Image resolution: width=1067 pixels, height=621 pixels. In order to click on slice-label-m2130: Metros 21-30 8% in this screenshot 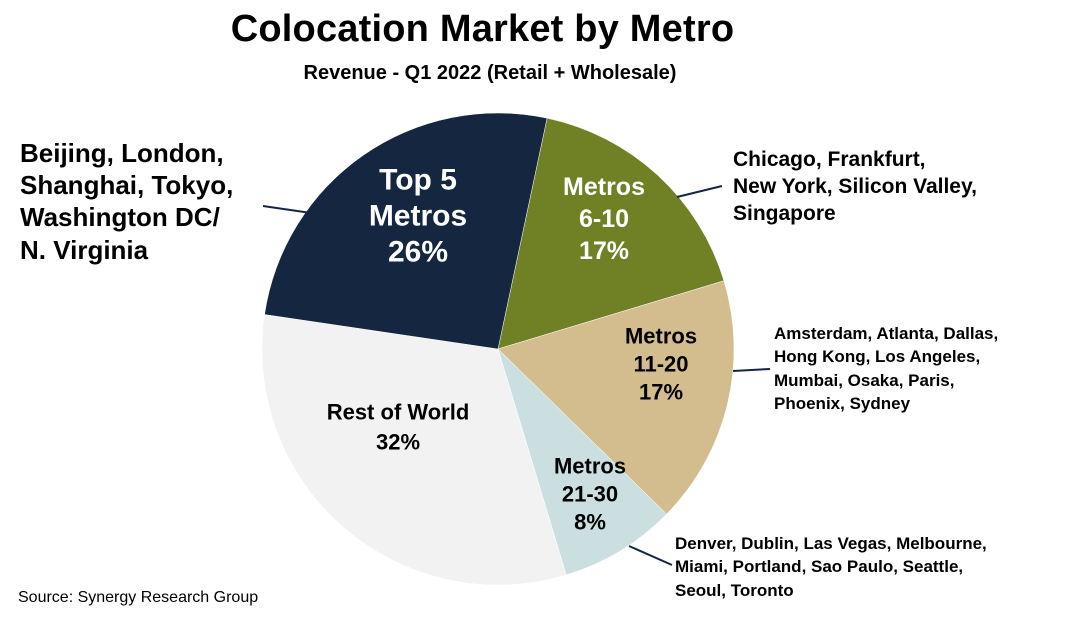, I will do `click(590, 494)`.